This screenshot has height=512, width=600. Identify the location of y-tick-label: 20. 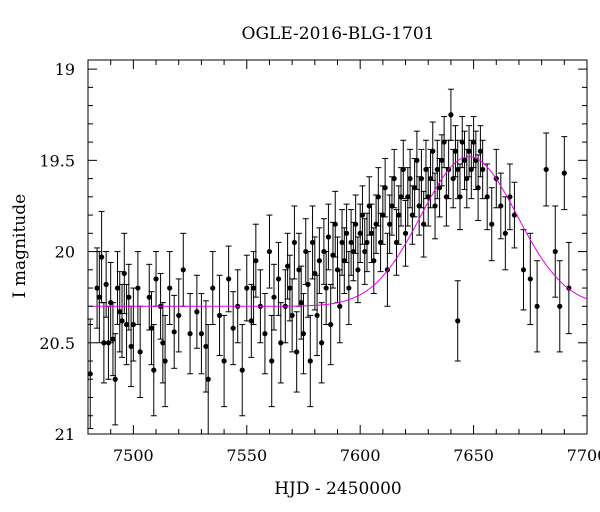
(65, 252).